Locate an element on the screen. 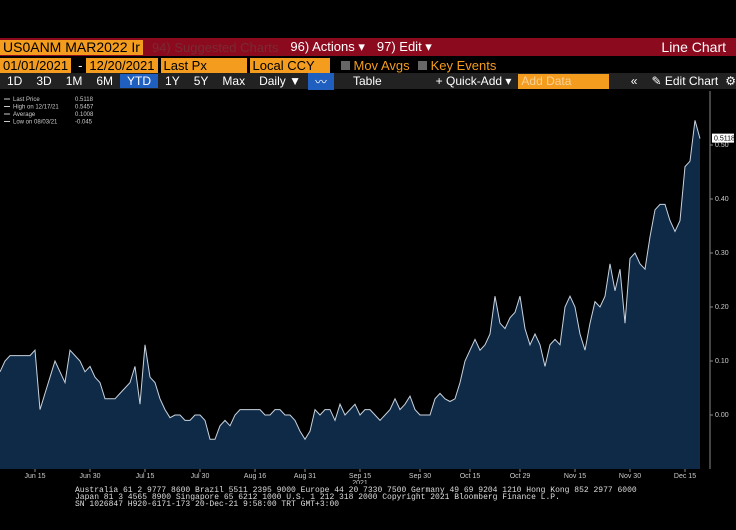 This screenshot has height=530, width=736. year-label: 2021 is located at coordinates (360, 482).